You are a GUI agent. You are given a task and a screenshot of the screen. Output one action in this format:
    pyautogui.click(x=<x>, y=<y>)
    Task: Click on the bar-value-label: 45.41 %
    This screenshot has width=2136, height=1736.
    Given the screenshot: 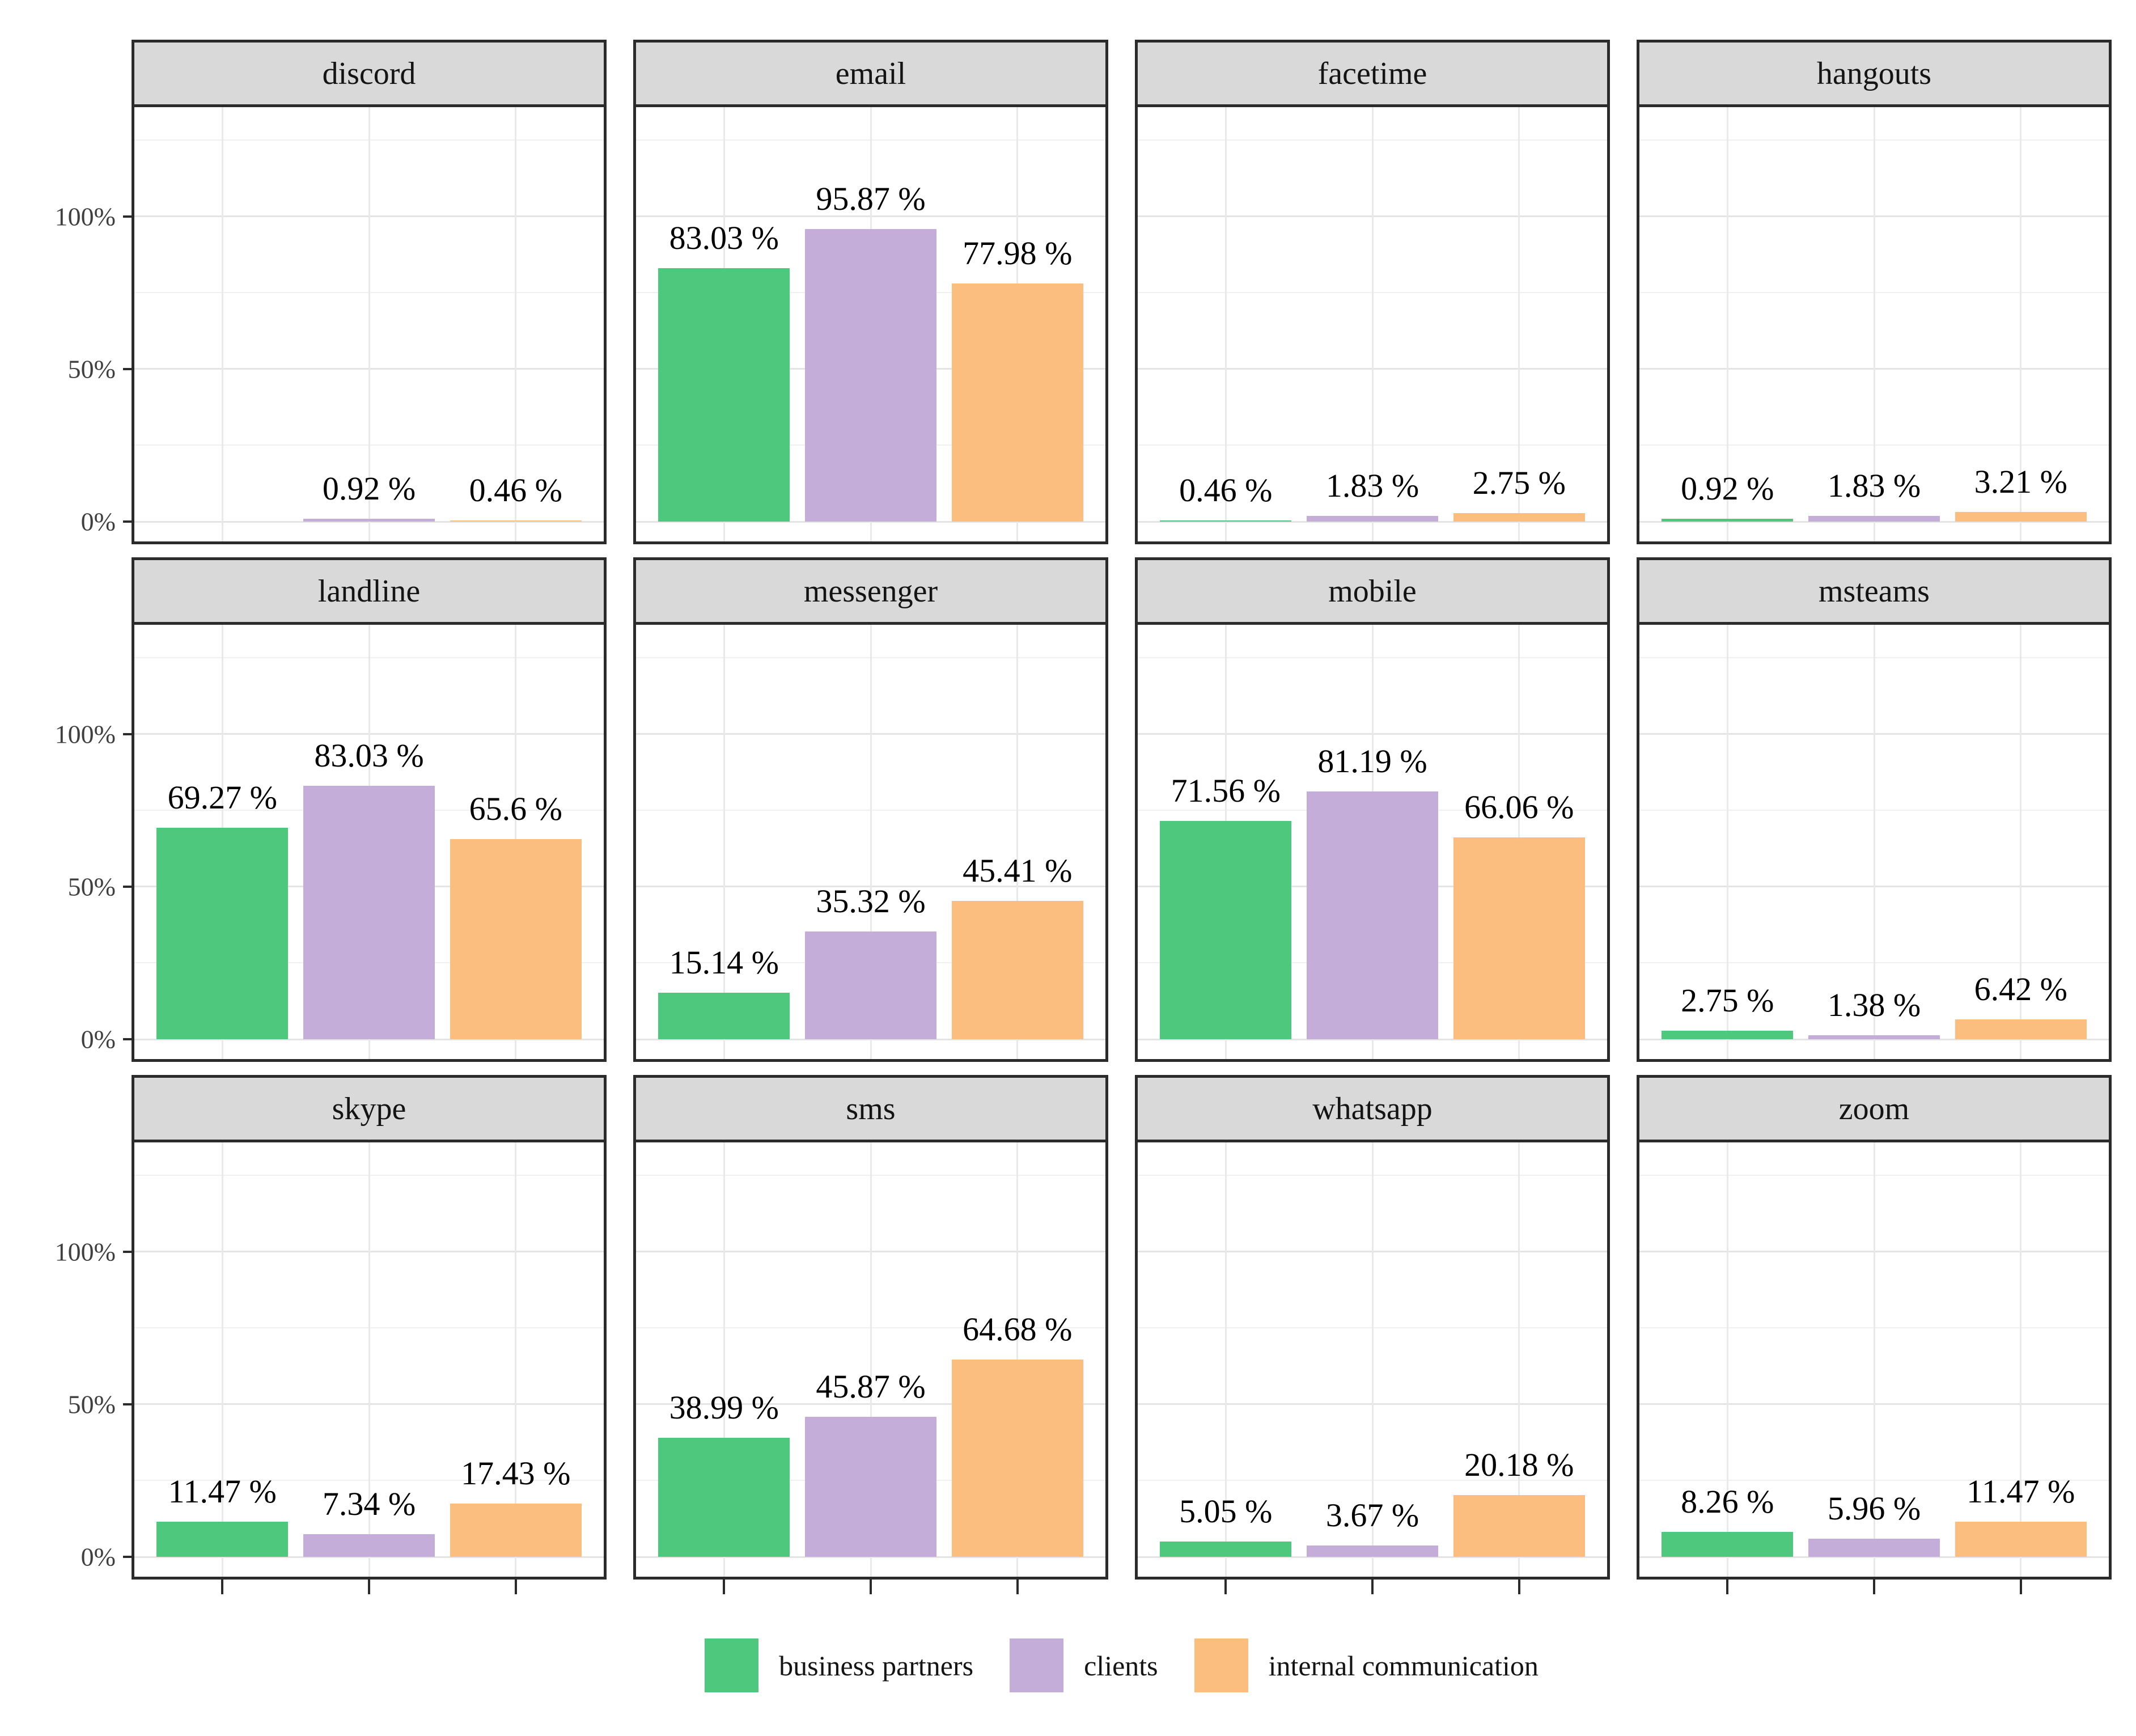 What is the action you would take?
    pyautogui.click(x=1018, y=871)
    